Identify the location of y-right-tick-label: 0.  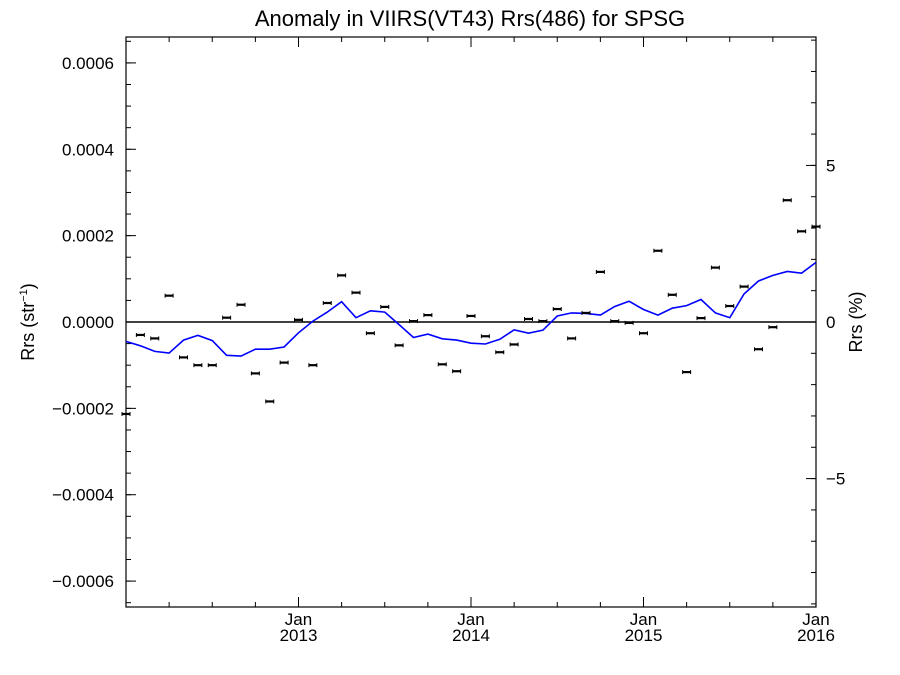
(830, 322).